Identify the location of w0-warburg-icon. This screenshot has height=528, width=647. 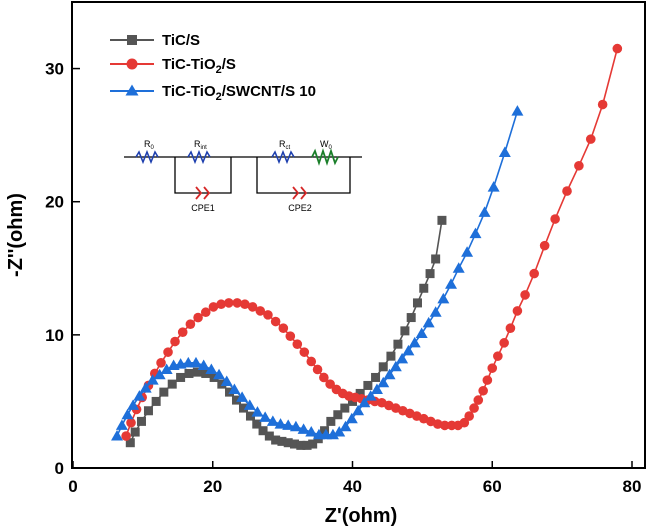
(325, 157).